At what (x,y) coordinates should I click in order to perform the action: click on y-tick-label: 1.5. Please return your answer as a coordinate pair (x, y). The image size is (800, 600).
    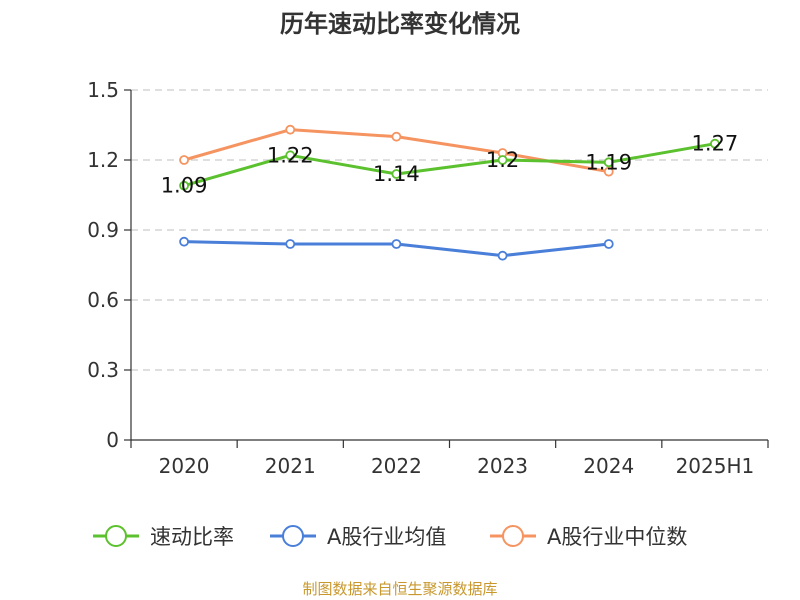
    Looking at the image, I should click on (103, 90).